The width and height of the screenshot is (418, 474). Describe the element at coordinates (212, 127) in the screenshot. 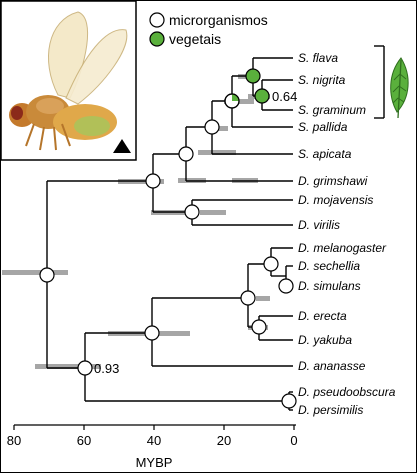

I see `node-apicata-split` at that location.